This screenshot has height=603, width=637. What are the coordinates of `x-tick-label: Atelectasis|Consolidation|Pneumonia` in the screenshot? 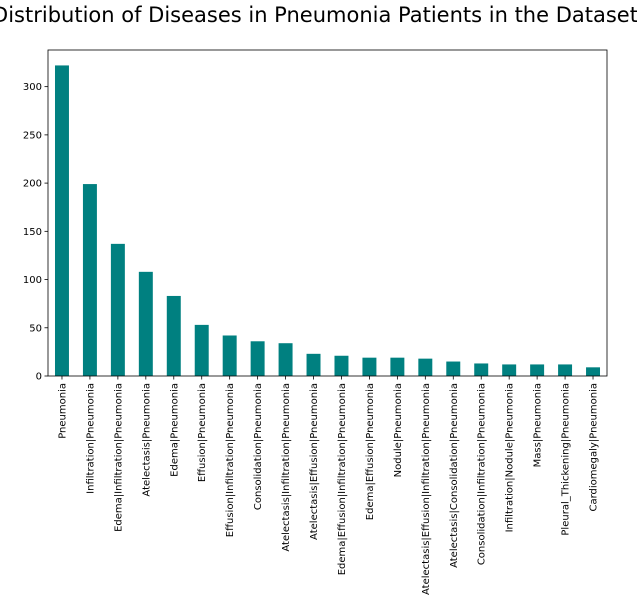 It's located at (454, 475).